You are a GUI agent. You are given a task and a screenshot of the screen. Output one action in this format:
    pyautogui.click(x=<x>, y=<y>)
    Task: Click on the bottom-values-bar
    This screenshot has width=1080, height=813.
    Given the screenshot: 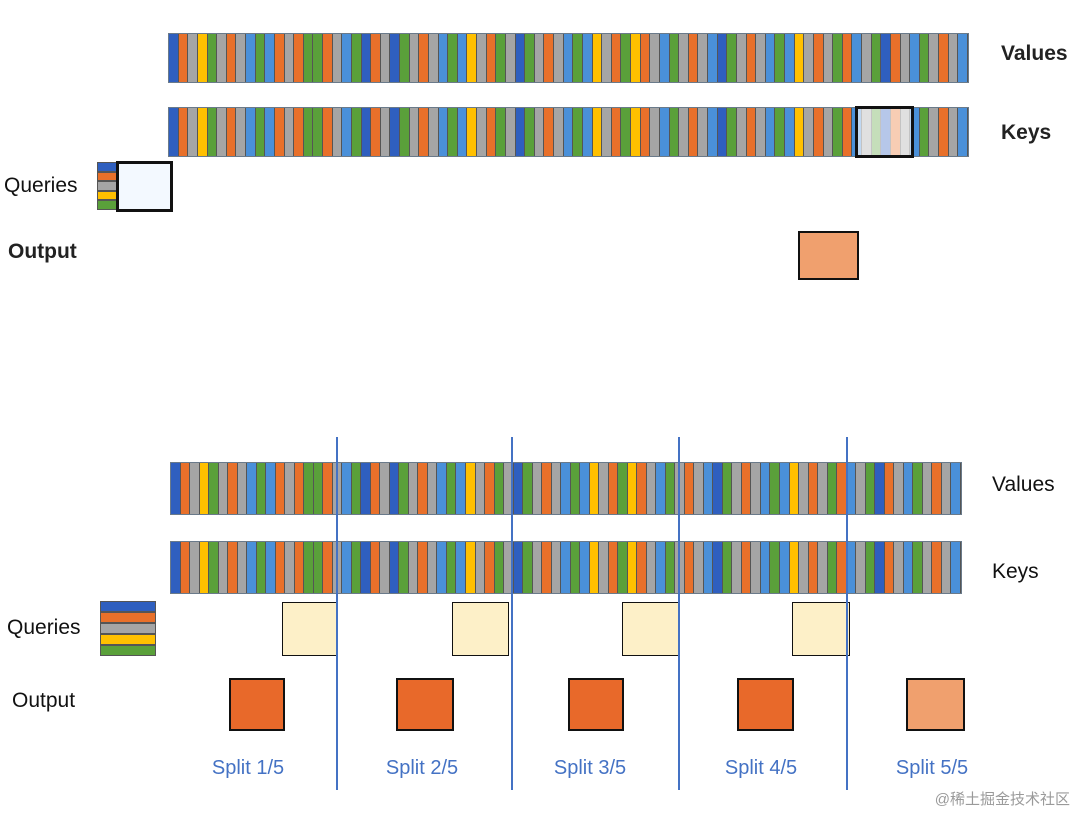 What is the action you would take?
    pyautogui.click(x=566, y=488)
    